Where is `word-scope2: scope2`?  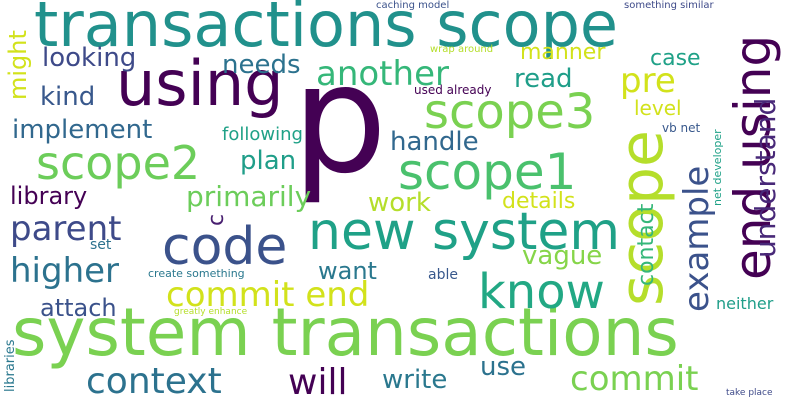 word-scope2: scope2 is located at coordinates (118, 163).